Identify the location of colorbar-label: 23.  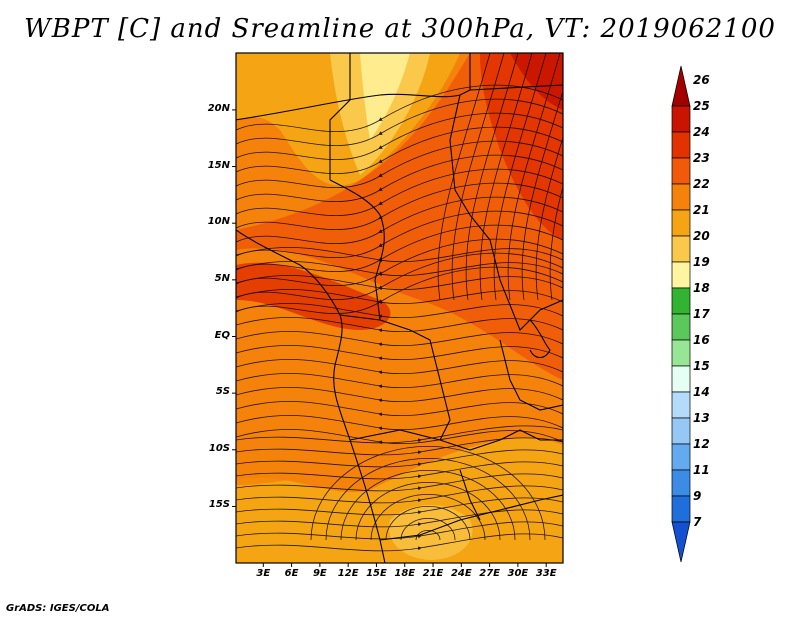
(701, 158).